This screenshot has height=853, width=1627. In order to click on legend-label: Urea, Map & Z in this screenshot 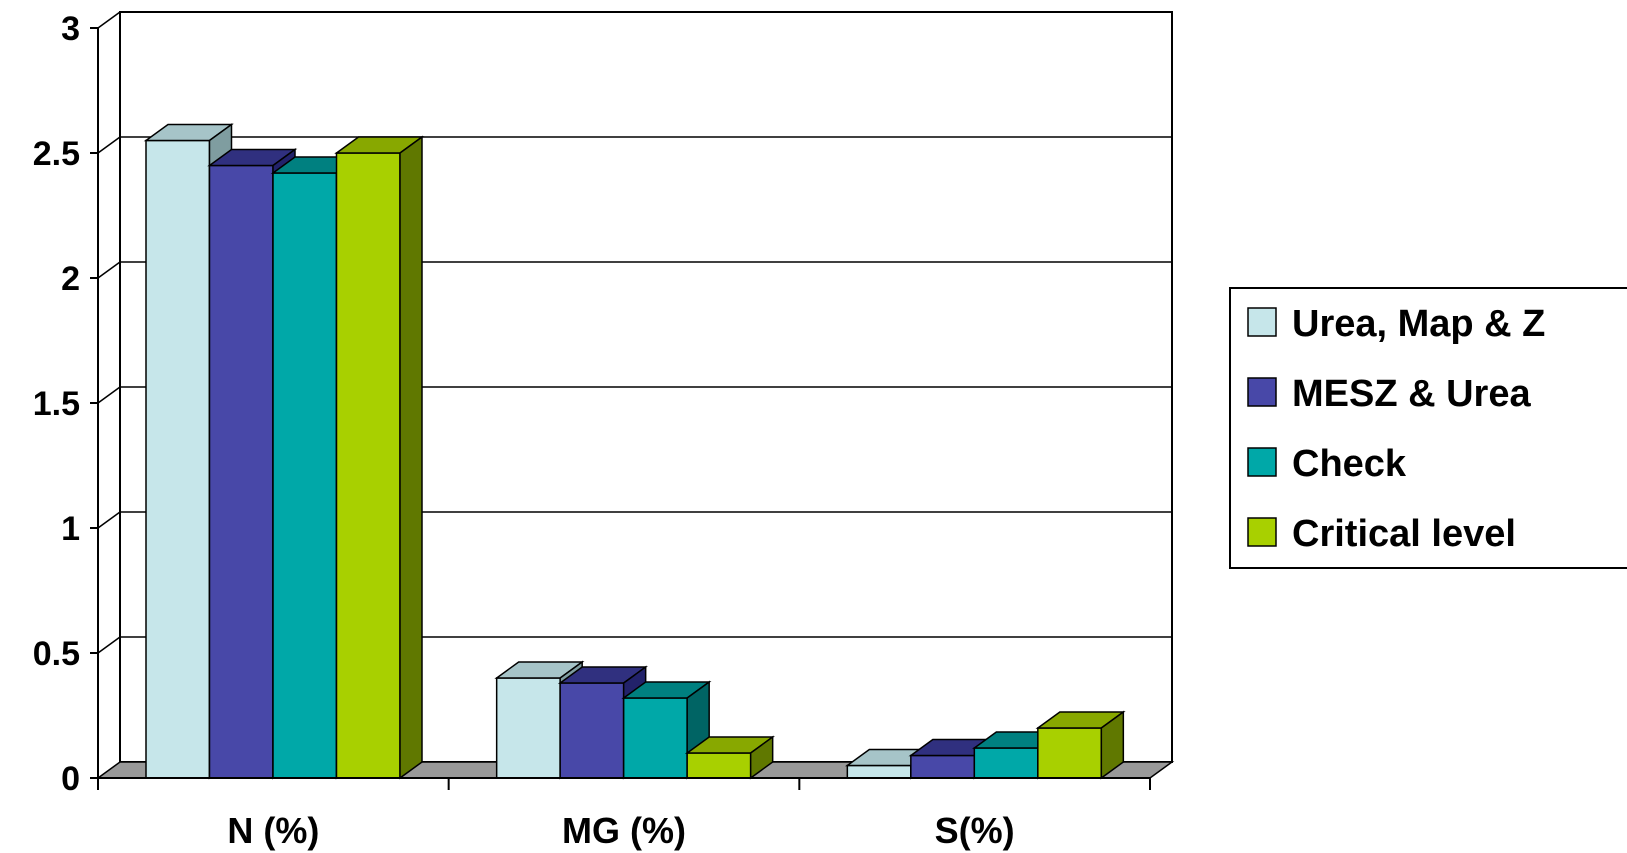, I will do `click(1418, 324)`.